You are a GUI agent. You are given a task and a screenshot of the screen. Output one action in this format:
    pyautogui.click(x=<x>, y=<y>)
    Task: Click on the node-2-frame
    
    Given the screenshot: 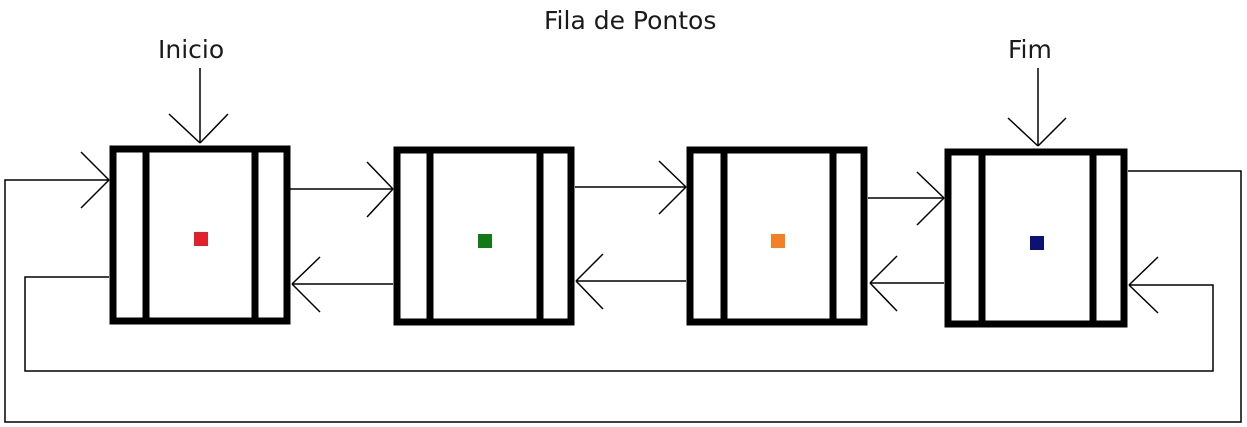 What is the action you would take?
    pyautogui.click(x=484, y=236)
    